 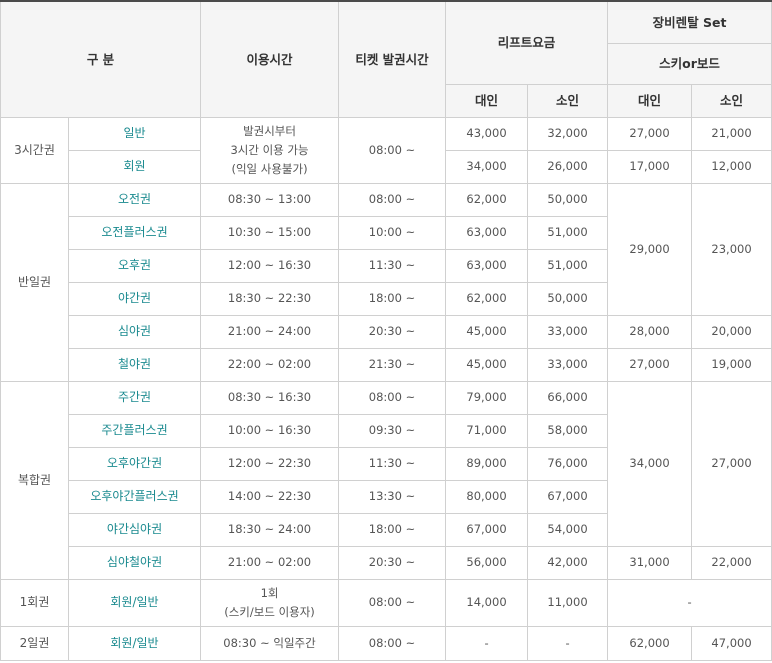 What do you see at coordinates (270, 59) in the screenshot?
I see `header-usage-time: 이용시간` at bounding box center [270, 59].